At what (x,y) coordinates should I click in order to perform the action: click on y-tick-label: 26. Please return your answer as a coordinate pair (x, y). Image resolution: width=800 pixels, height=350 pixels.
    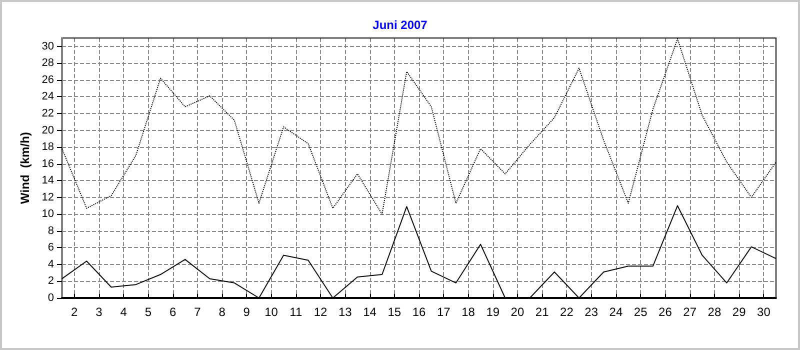
    Looking at the image, I should click on (48, 80).